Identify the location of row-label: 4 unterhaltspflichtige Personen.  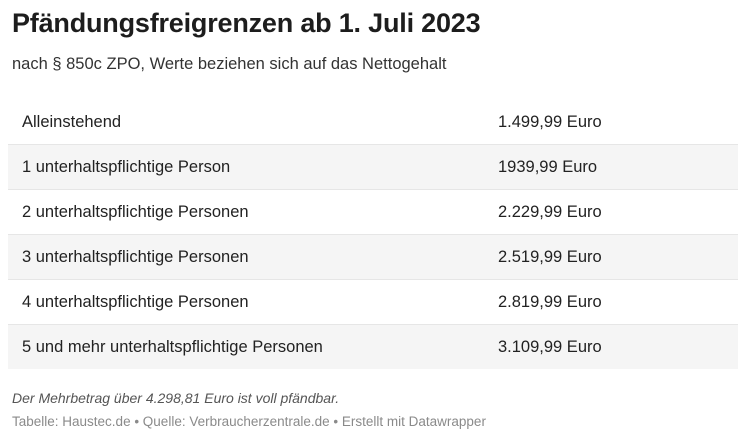
(135, 301).